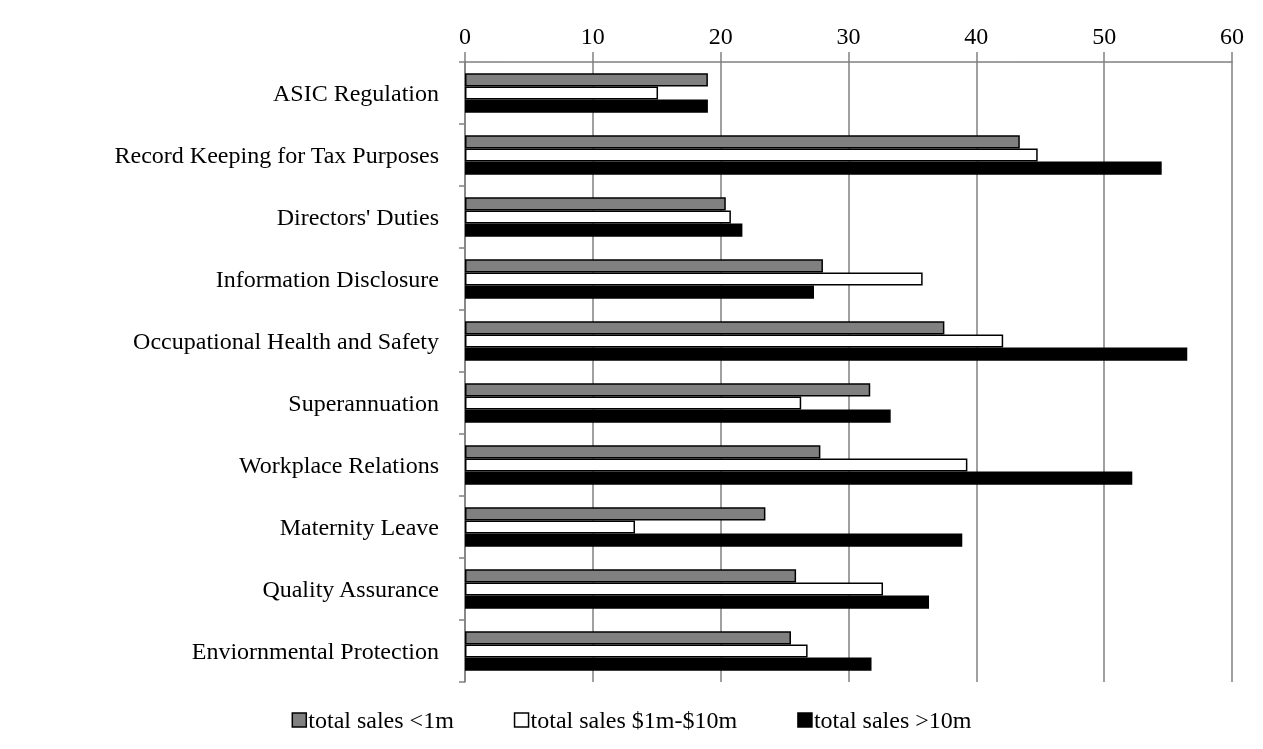  I want to click on y-tick-label: Workplace Relations, so click(338, 465).